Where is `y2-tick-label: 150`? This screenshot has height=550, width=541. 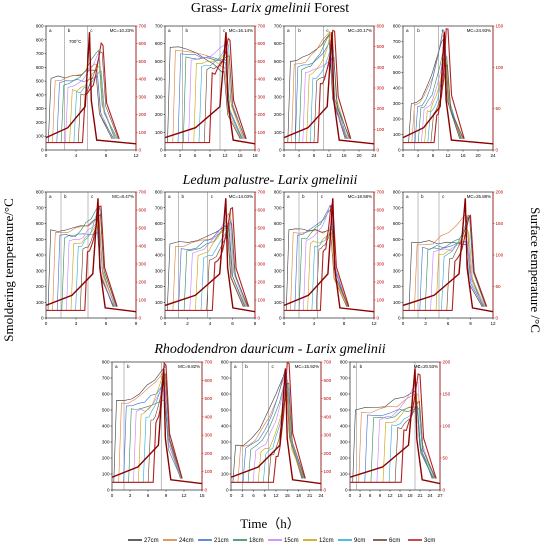 y2-tick-label: 150 is located at coordinates (500, 223).